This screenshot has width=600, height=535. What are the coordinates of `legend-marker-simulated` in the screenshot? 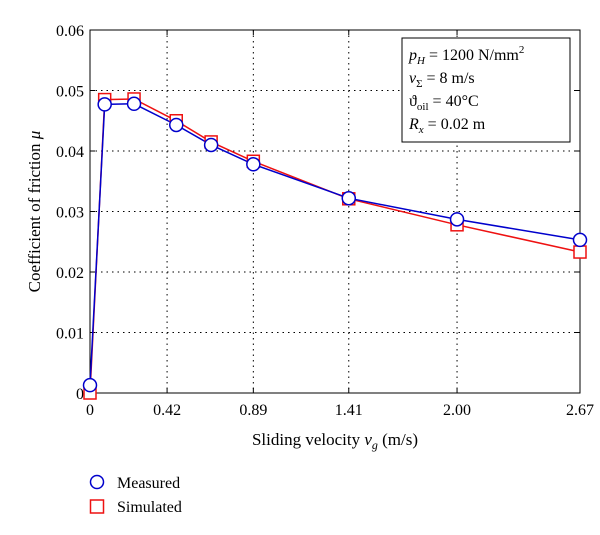 It's located at (97, 506).